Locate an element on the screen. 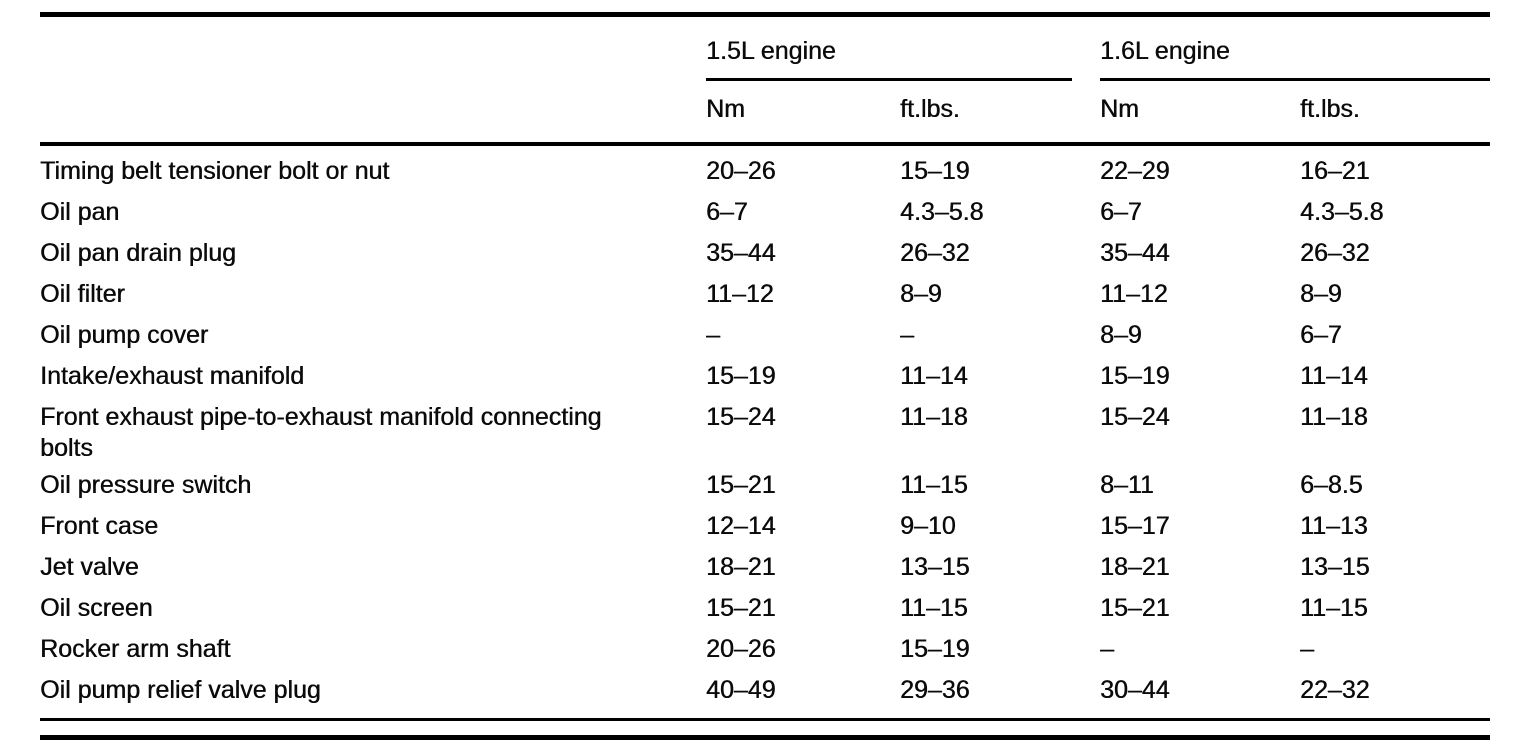 The image size is (1536, 744). group-header-1-5l: 1.5L engine is located at coordinates (889, 55).